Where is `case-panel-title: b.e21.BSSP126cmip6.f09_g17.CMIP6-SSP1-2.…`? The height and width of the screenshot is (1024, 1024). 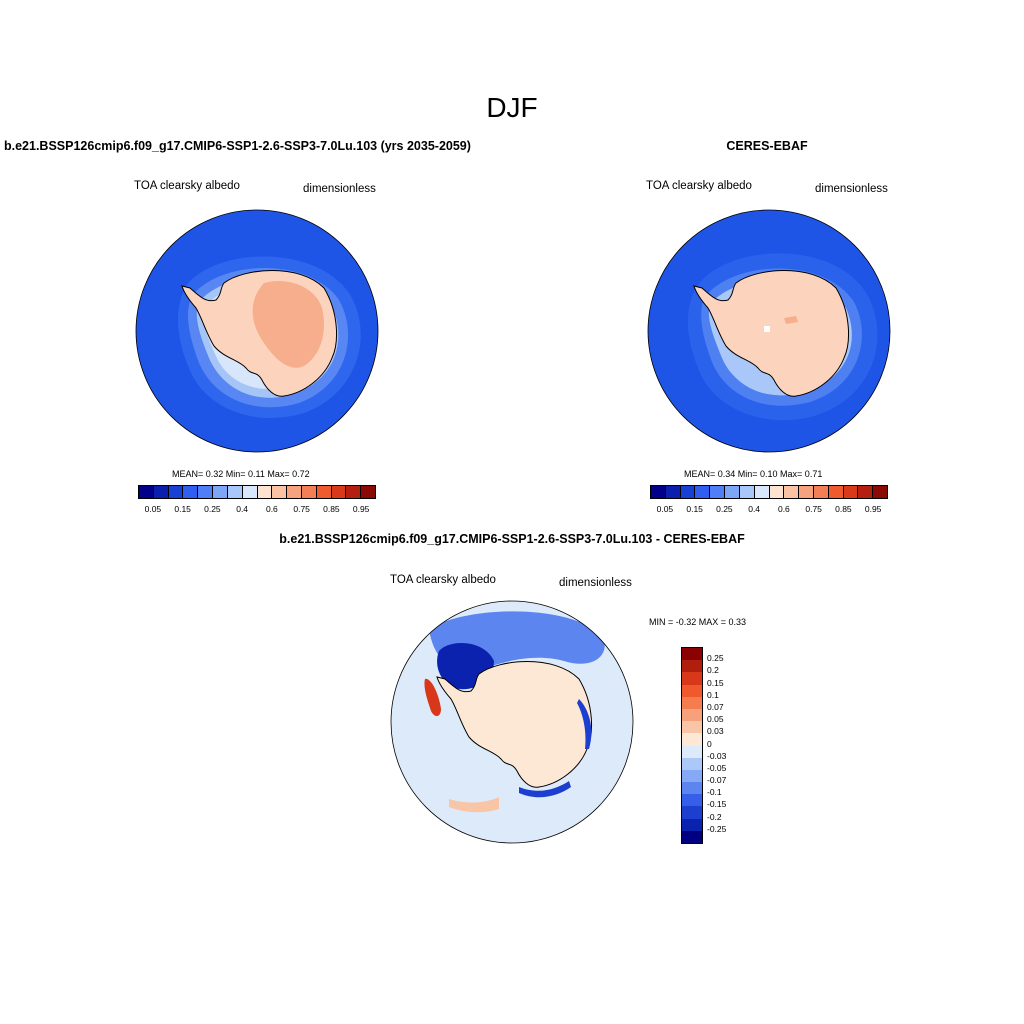
case-panel-title: b.e21.BSSP126cmip6.f09_g17.CMIP6-SSP1-2.… is located at coordinates (237, 146).